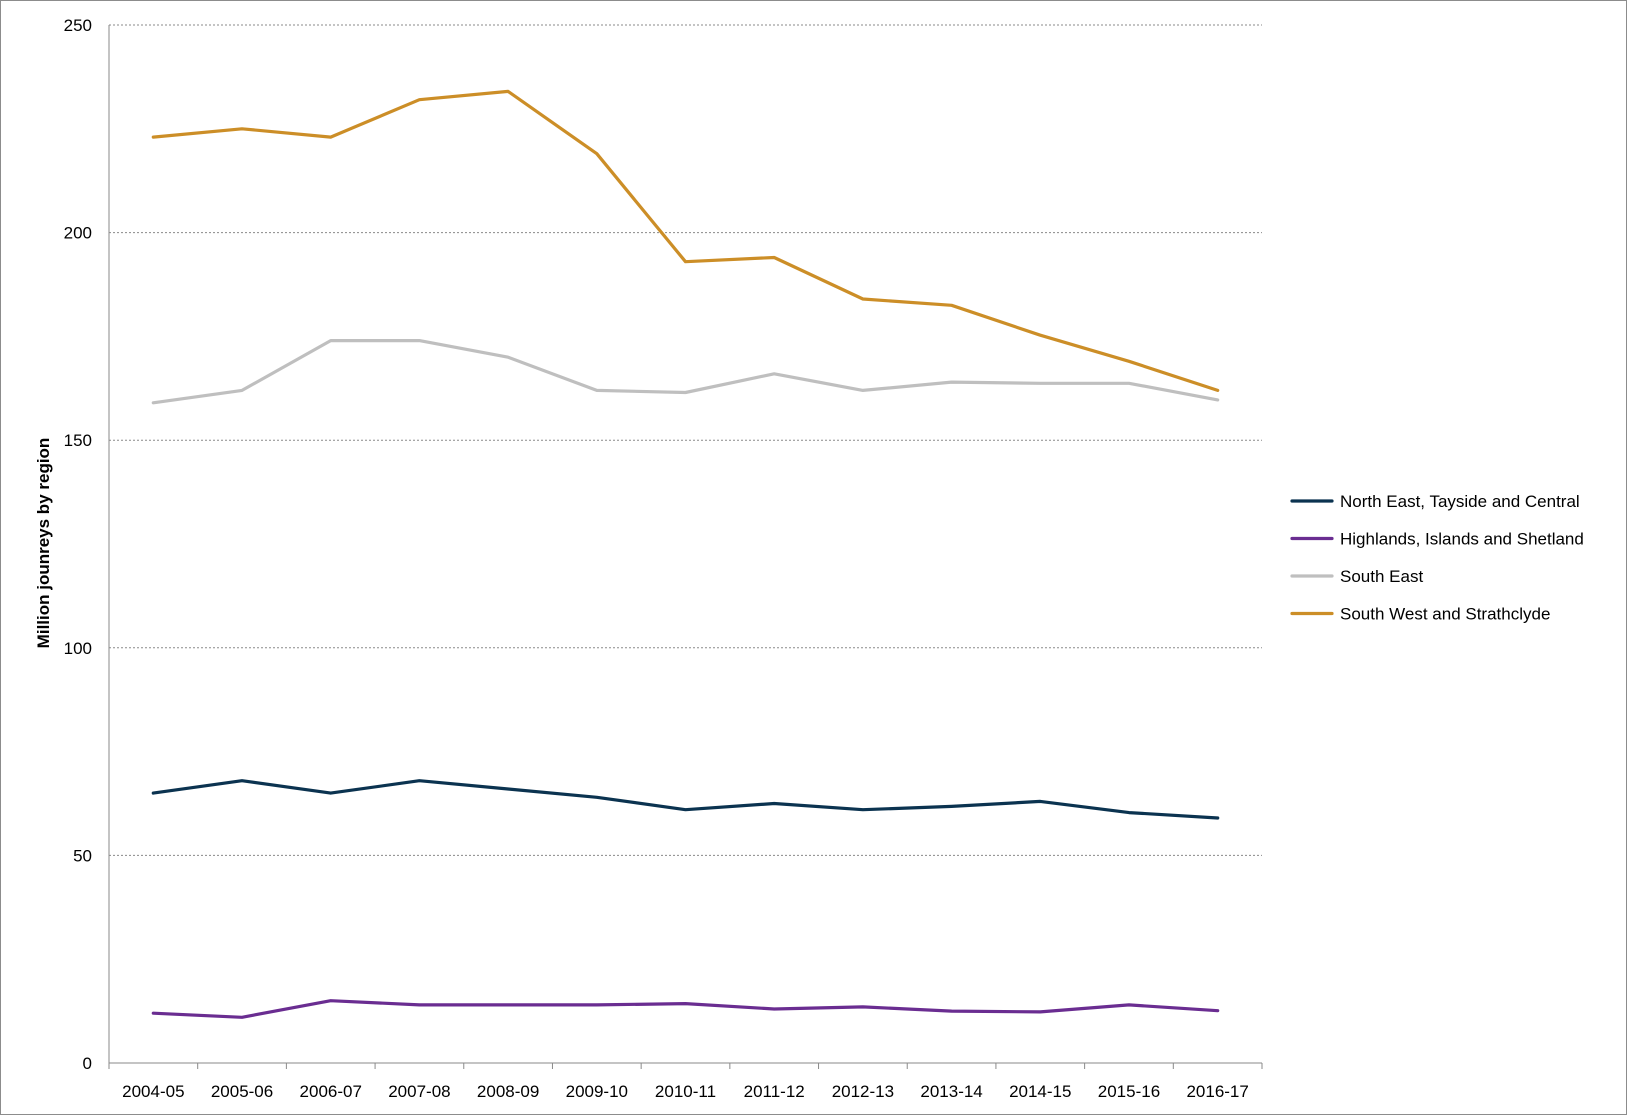 This screenshot has width=1627, height=1115. What do you see at coordinates (508, 1091) in the screenshot?
I see `x-tick-label: 2008-09` at bounding box center [508, 1091].